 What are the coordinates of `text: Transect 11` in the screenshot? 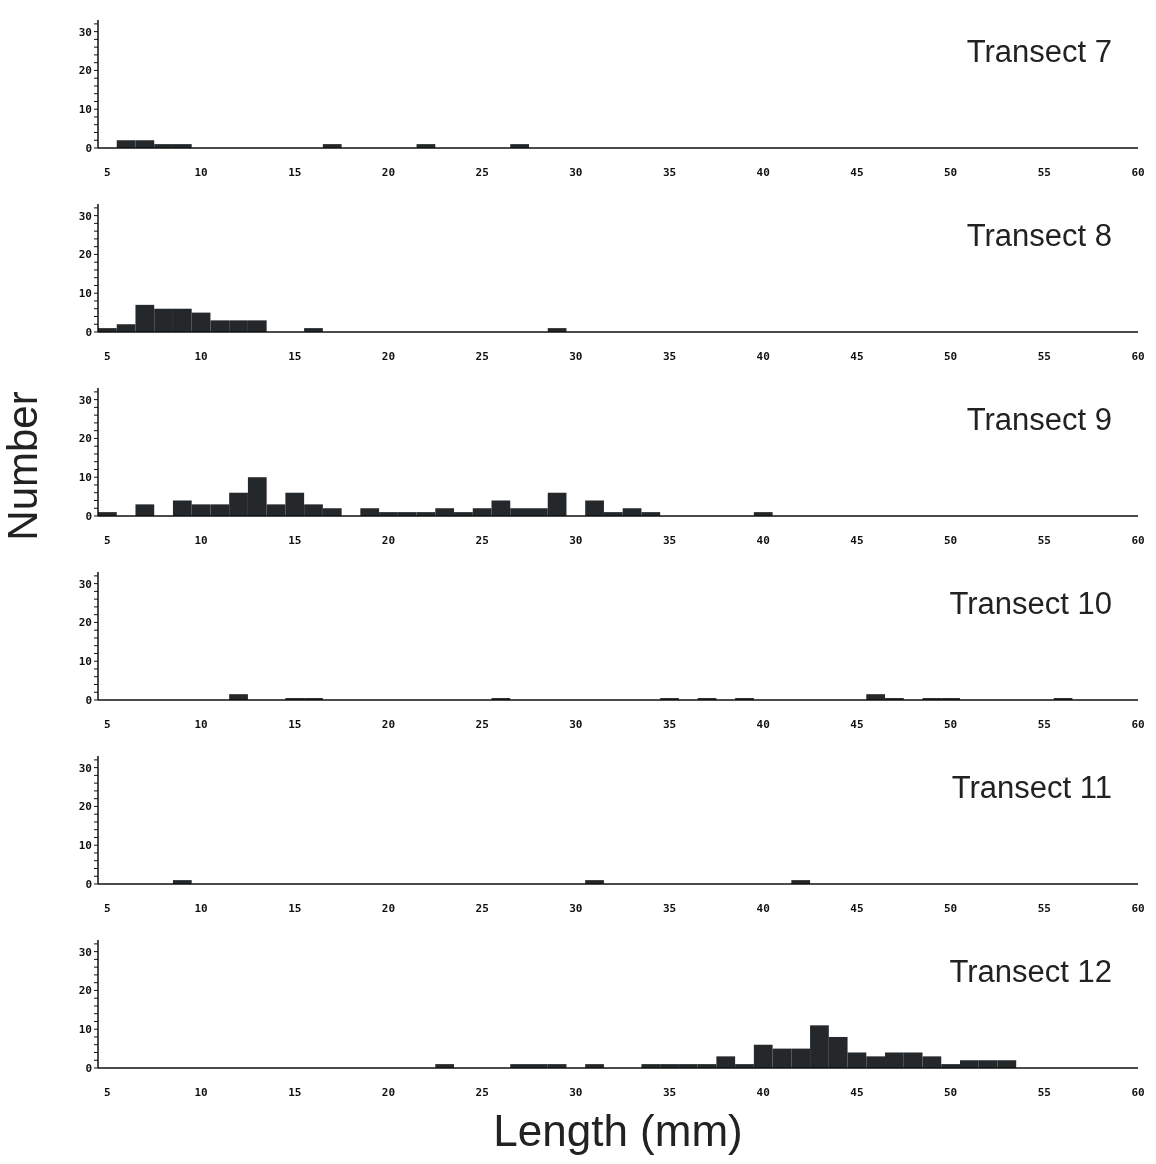 It's located at (1031, 788).